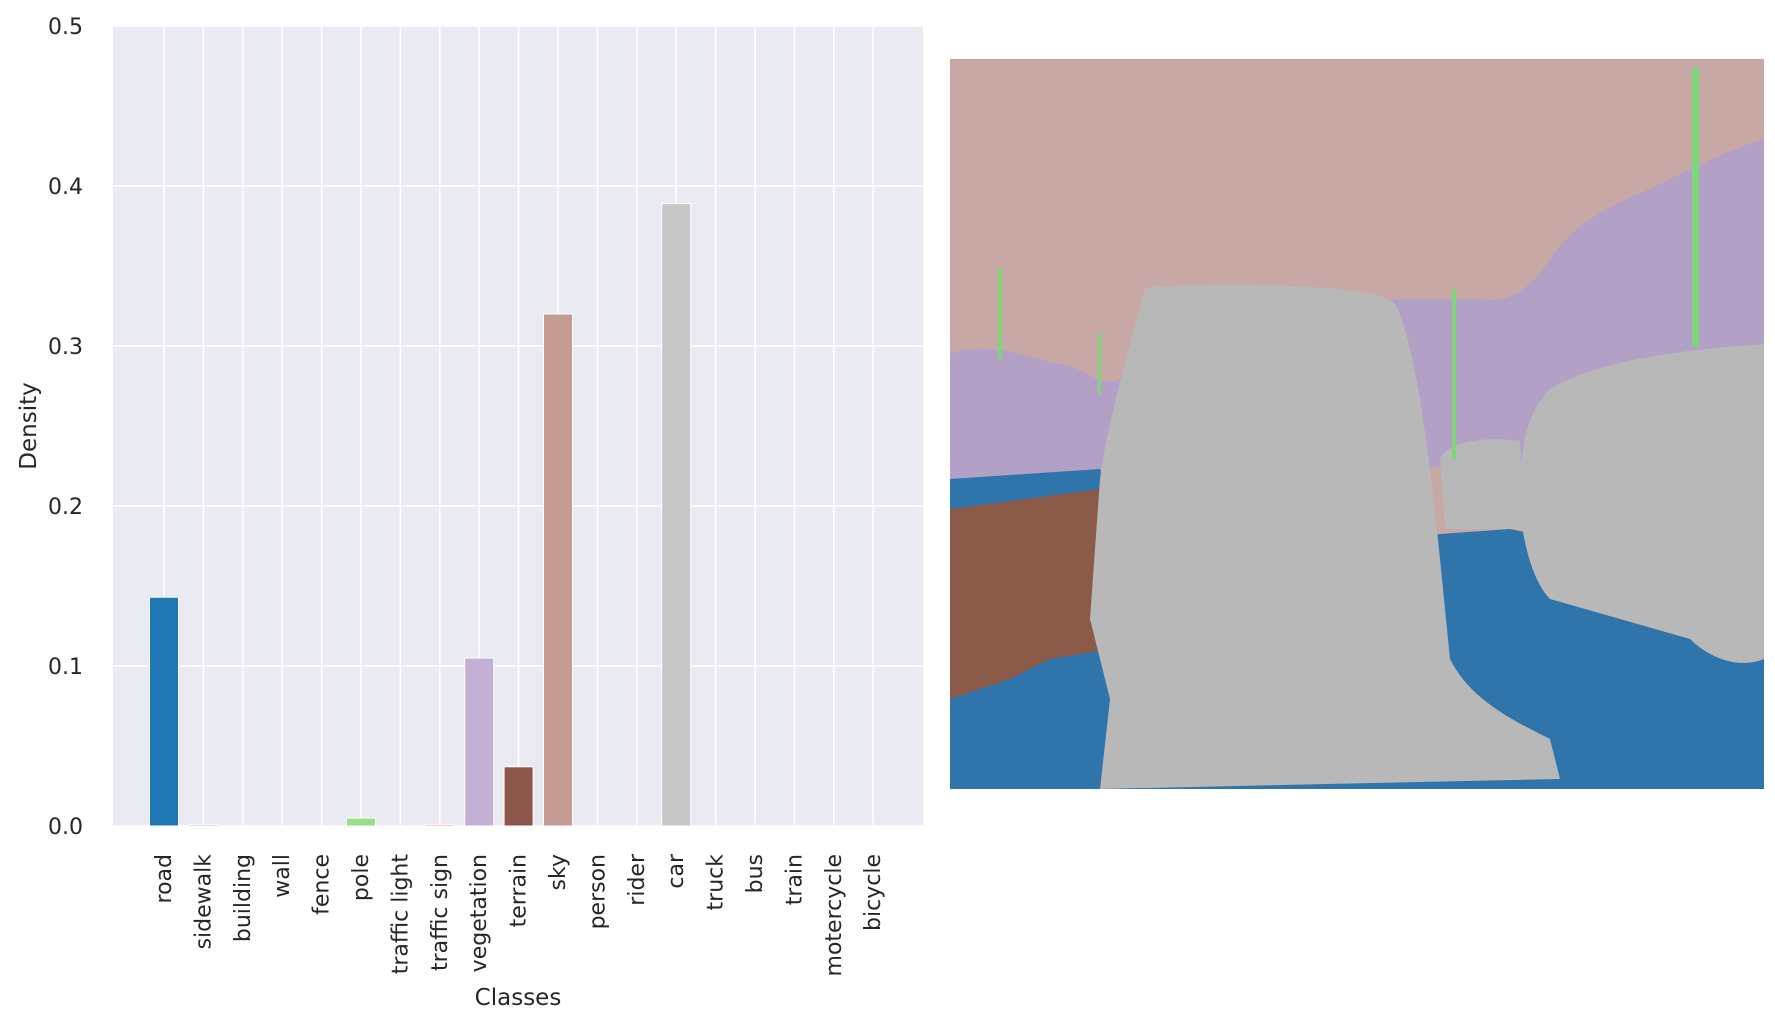 The height and width of the screenshot is (1026, 1775). I want to click on x-tick-label: bus, so click(755, 873).